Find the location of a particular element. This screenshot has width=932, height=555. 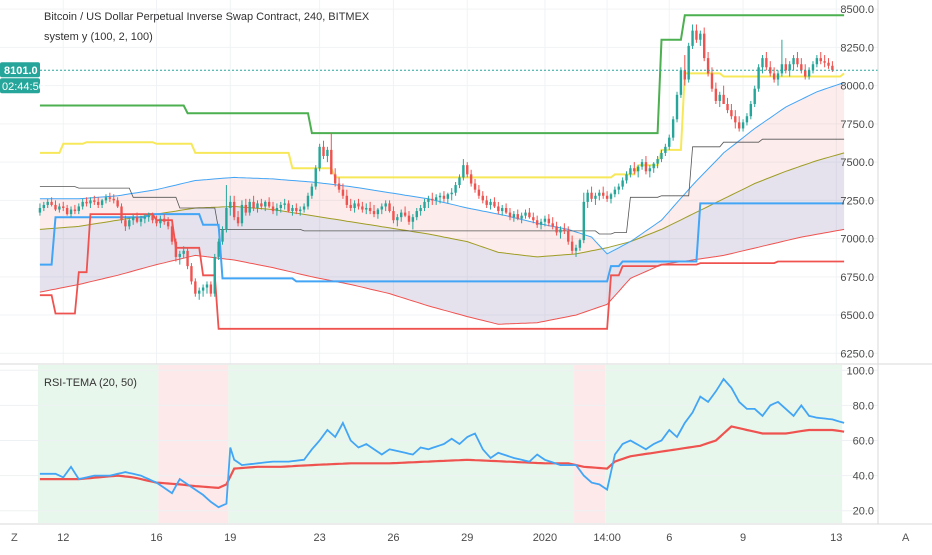

price-tick-label: 7000.0 is located at coordinates (857, 240).